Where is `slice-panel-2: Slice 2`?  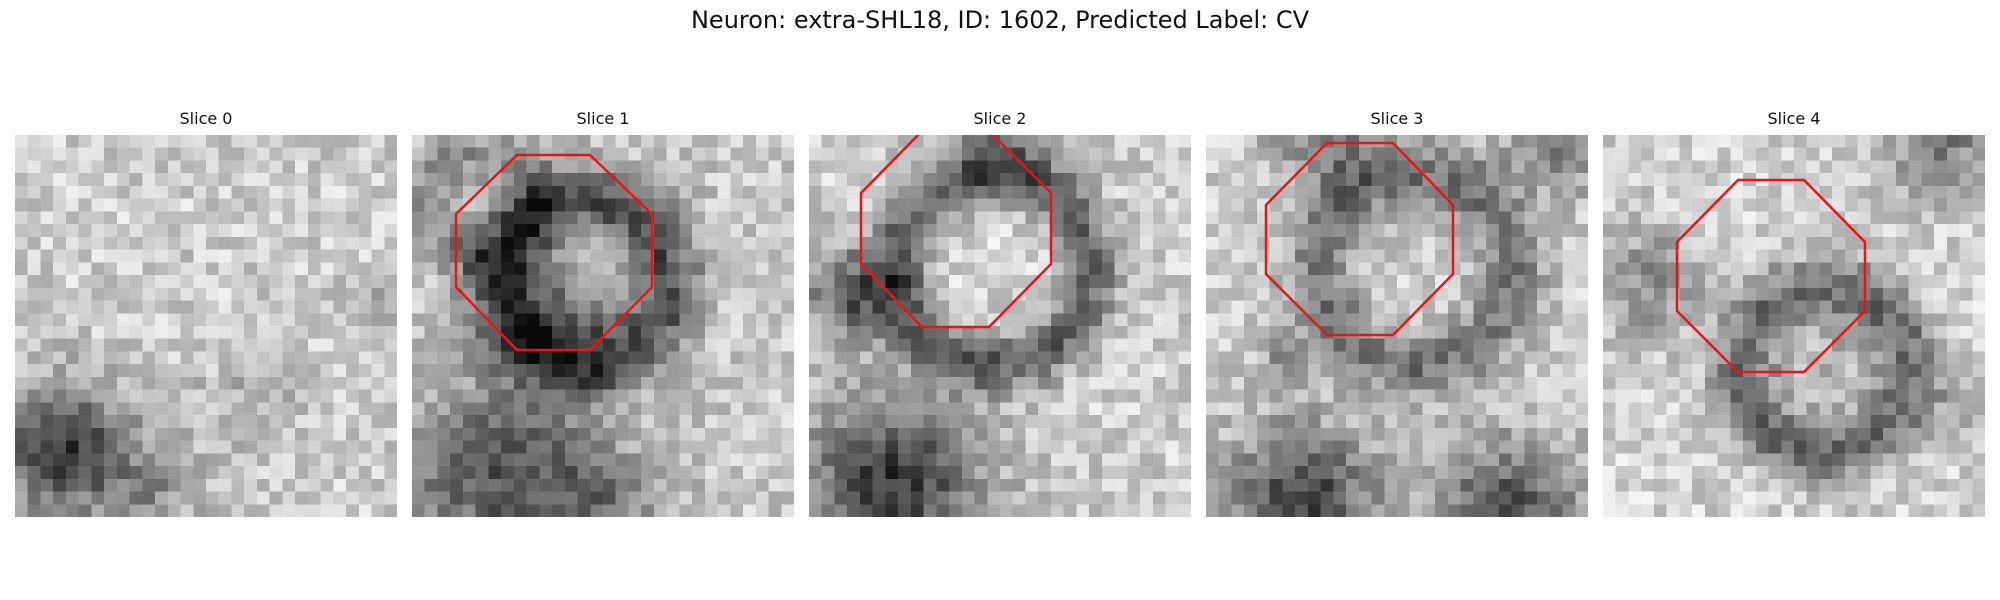 slice-panel-2: Slice 2 is located at coordinates (1000, 313).